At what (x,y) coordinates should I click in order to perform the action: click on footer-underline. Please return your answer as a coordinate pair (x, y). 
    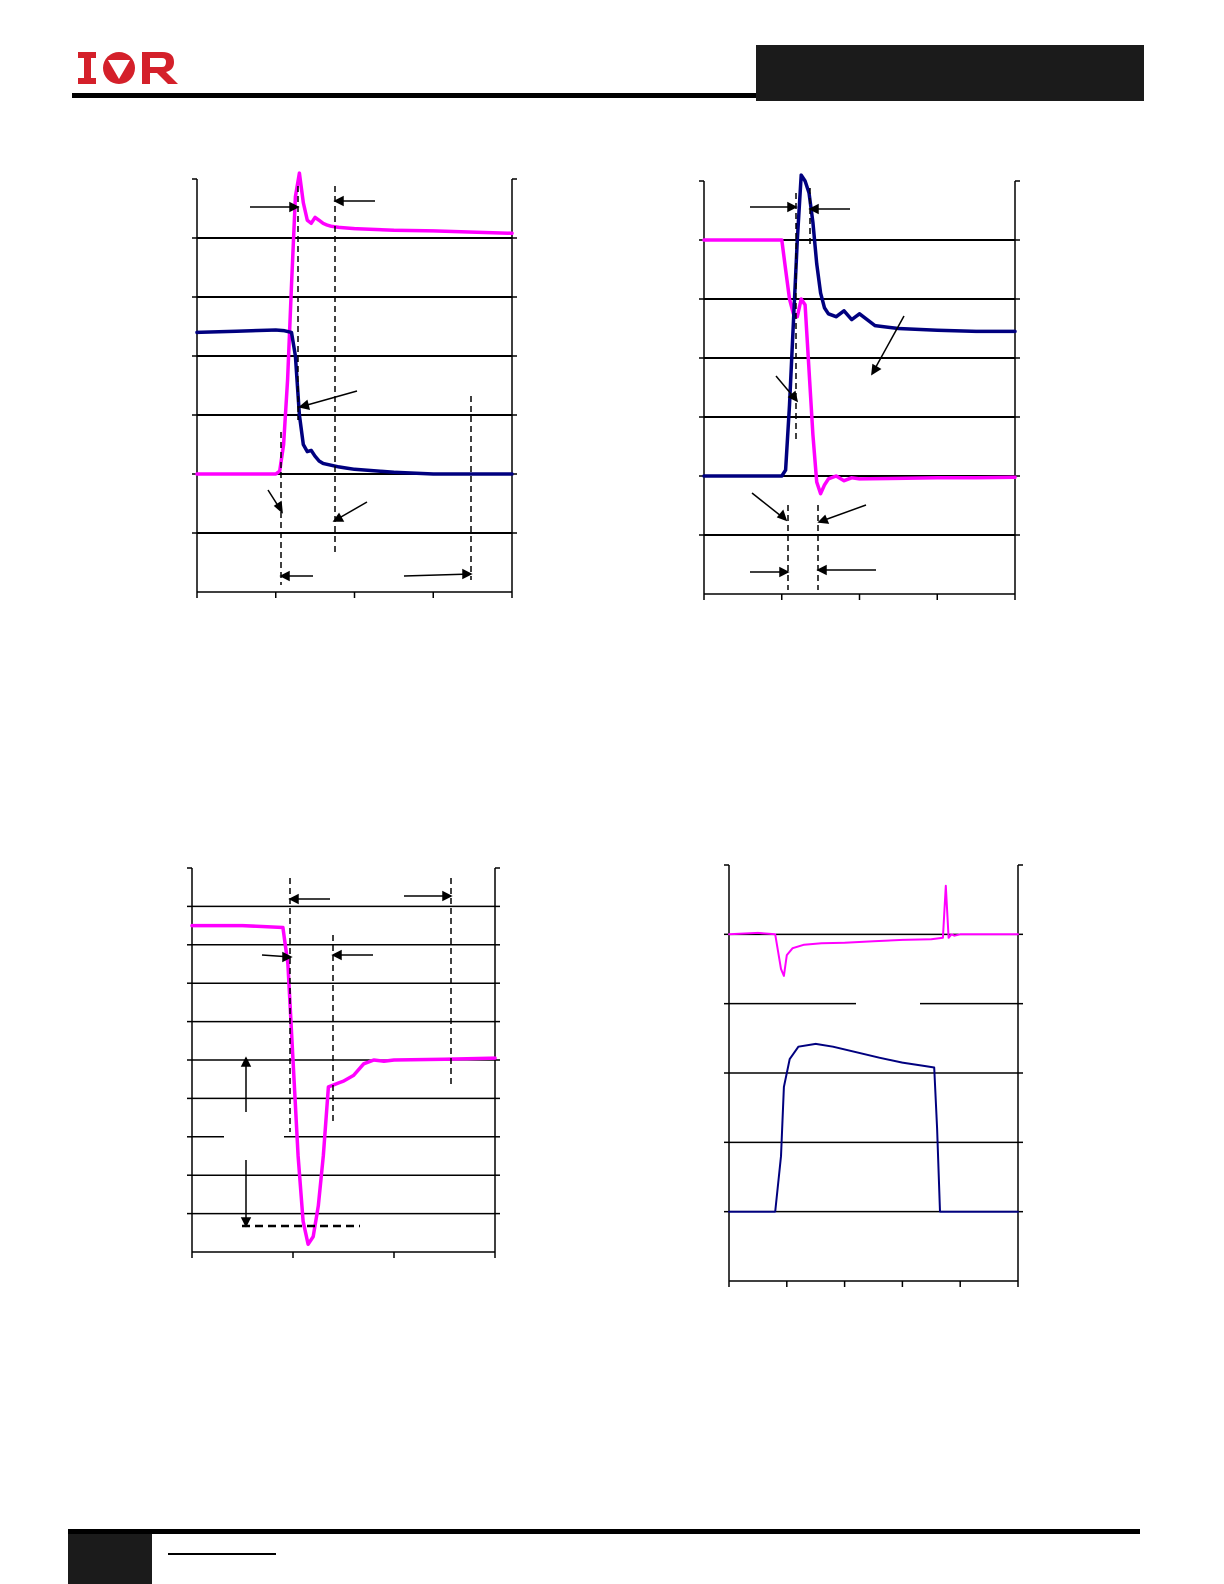
    Looking at the image, I should click on (222, 1554).